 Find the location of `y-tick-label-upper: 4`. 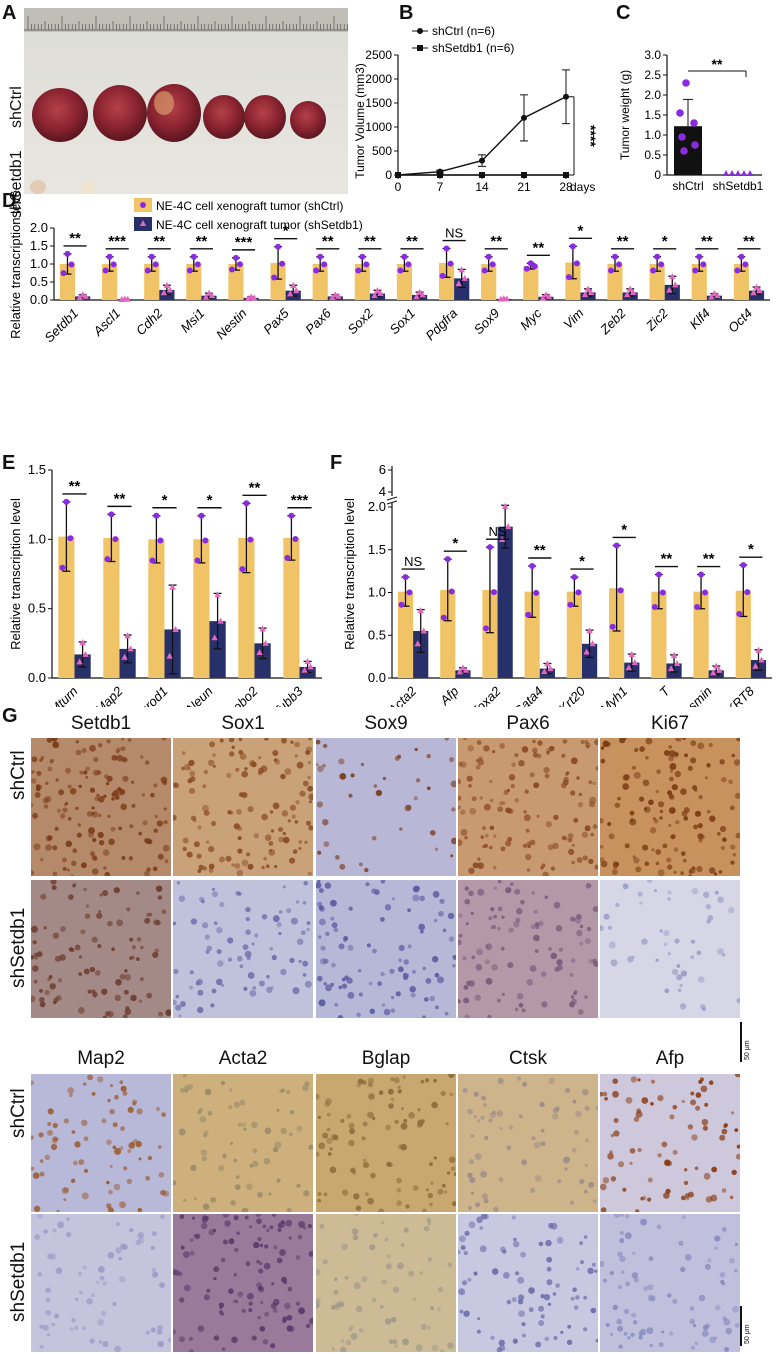

y-tick-label-upper: 4 is located at coordinates (382, 491).